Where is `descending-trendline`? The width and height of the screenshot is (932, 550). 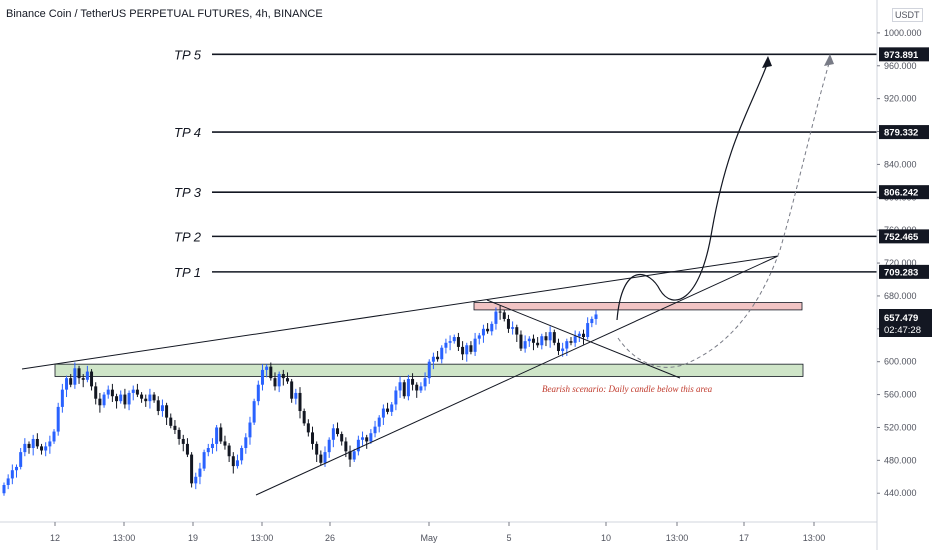 descending-trendline is located at coordinates (583, 339).